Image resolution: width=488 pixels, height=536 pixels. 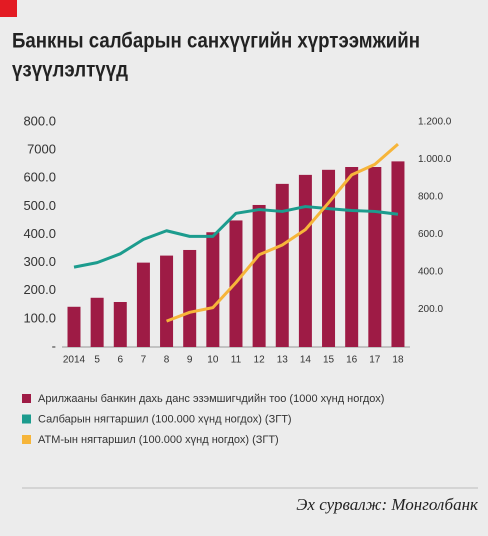 What do you see at coordinates (39, 261) in the screenshot?
I see `y-tick-label: 300.0` at bounding box center [39, 261].